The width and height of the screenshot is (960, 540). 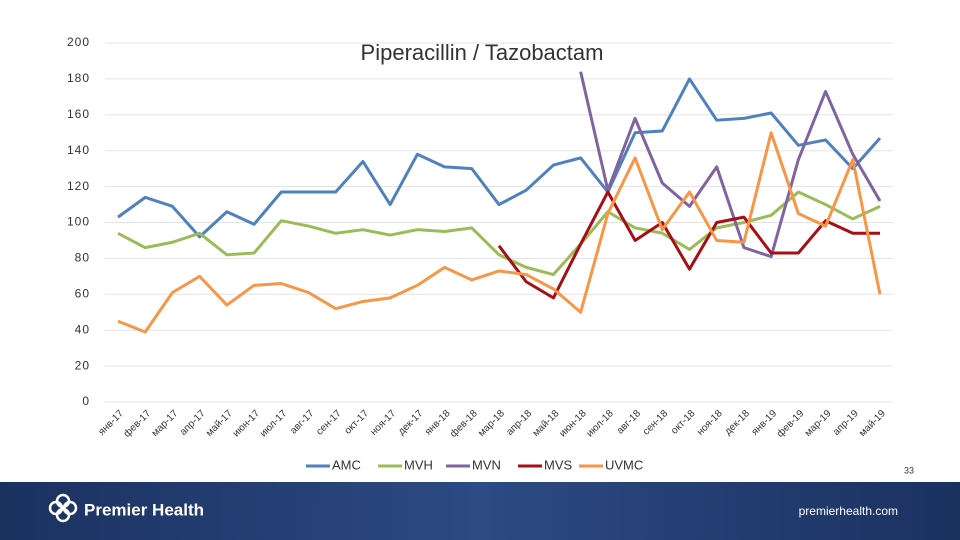 What do you see at coordinates (383, 423) in the screenshot?
I see `x-tick-label: ноя-17` at bounding box center [383, 423].